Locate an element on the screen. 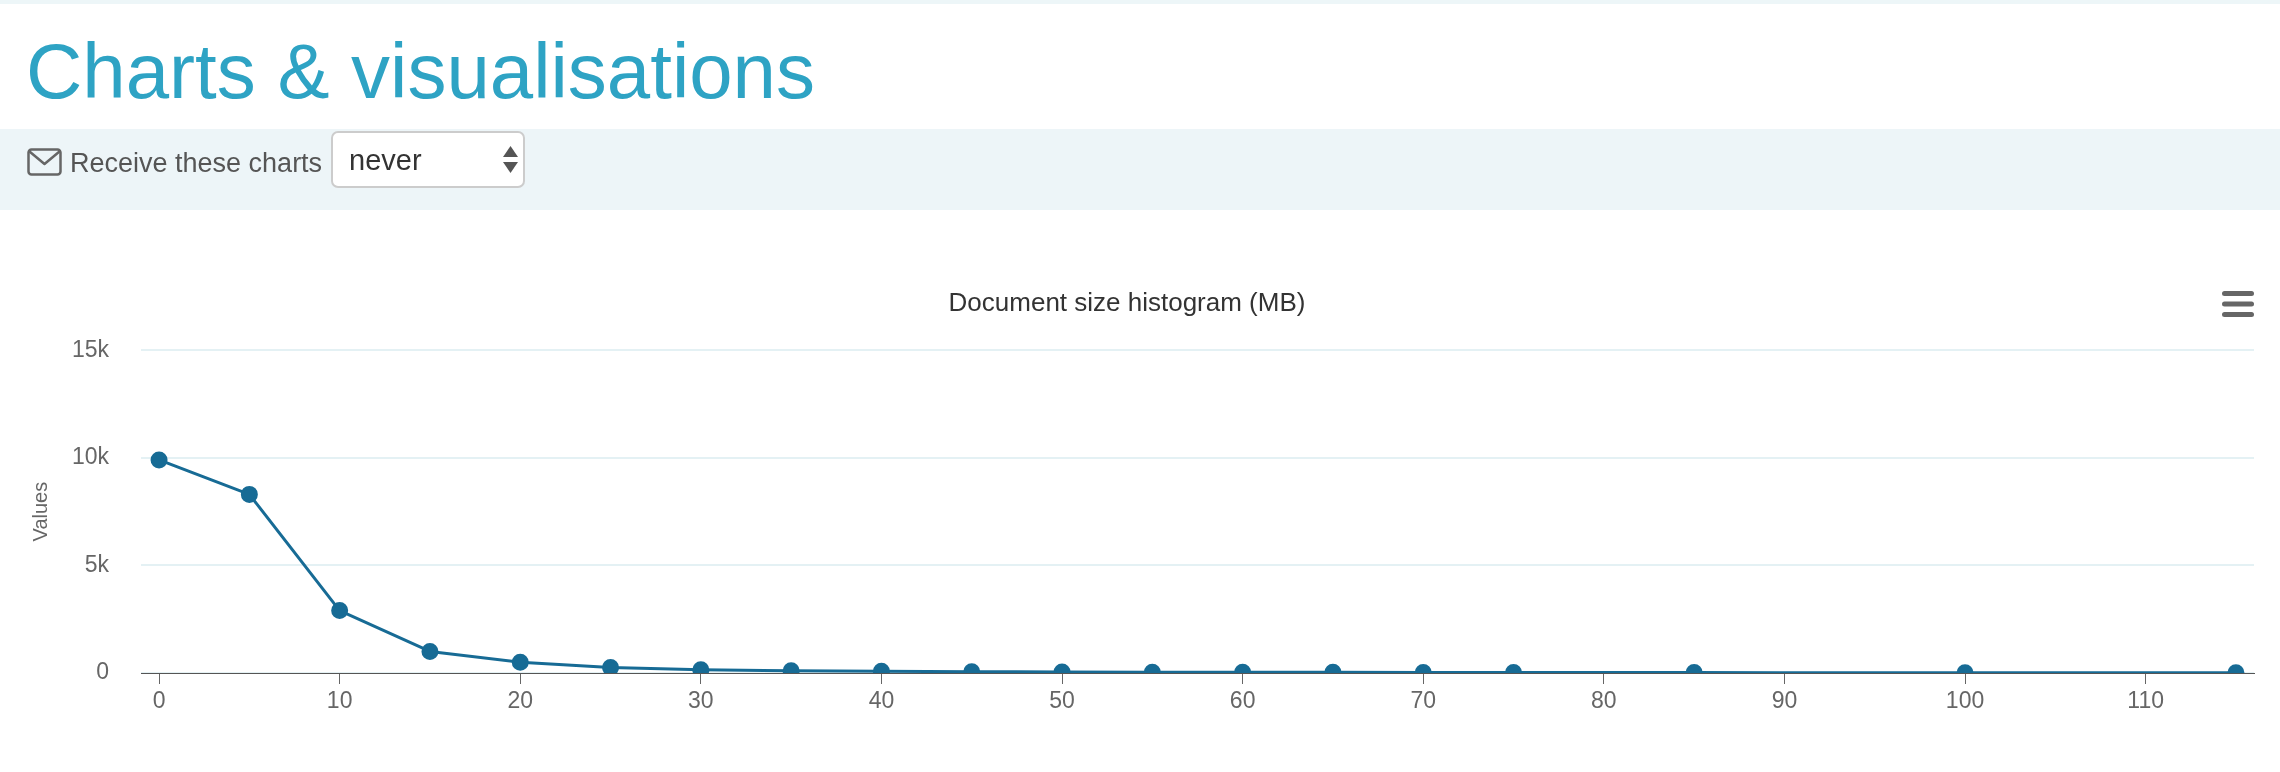  text: Charts & visualisations is located at coordinates (420, 71).